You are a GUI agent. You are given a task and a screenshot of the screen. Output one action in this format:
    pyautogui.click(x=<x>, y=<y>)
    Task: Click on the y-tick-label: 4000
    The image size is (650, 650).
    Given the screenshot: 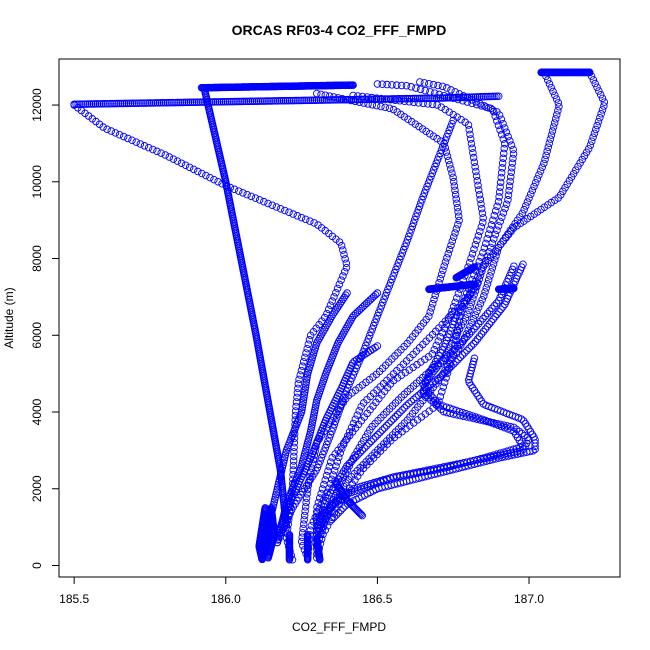 What is the action you would take?
    pyautogui.click(x=37, y=411)
    